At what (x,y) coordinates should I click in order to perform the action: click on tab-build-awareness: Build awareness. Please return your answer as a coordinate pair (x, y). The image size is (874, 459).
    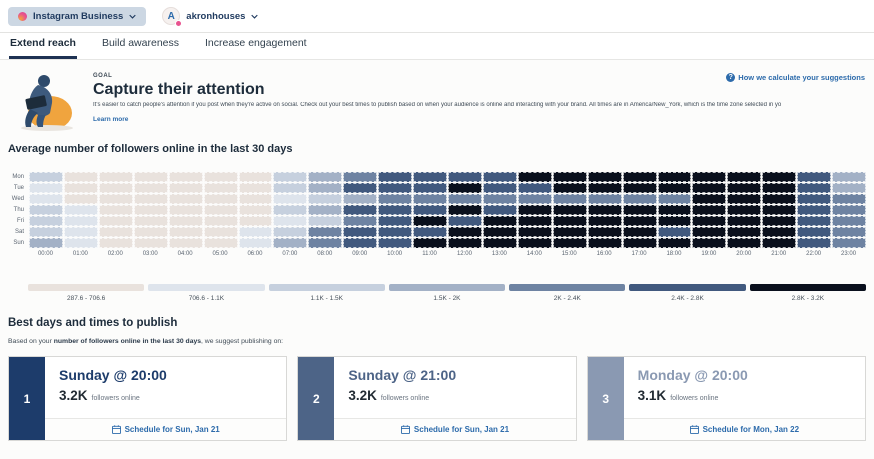
    Looking at the image, I should click on (140, 43).